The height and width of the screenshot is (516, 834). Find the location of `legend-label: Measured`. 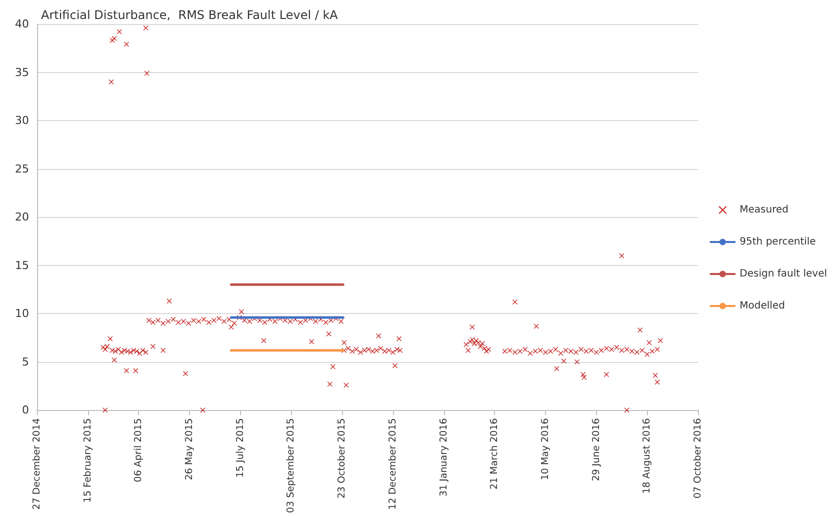

legend-label: Measured is located at coordinates (764, 210).